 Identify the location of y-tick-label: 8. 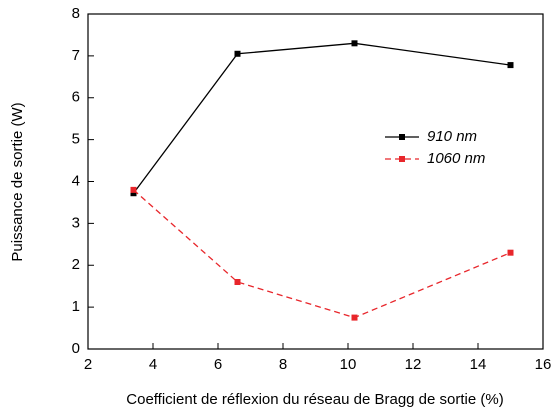
(76, 13).